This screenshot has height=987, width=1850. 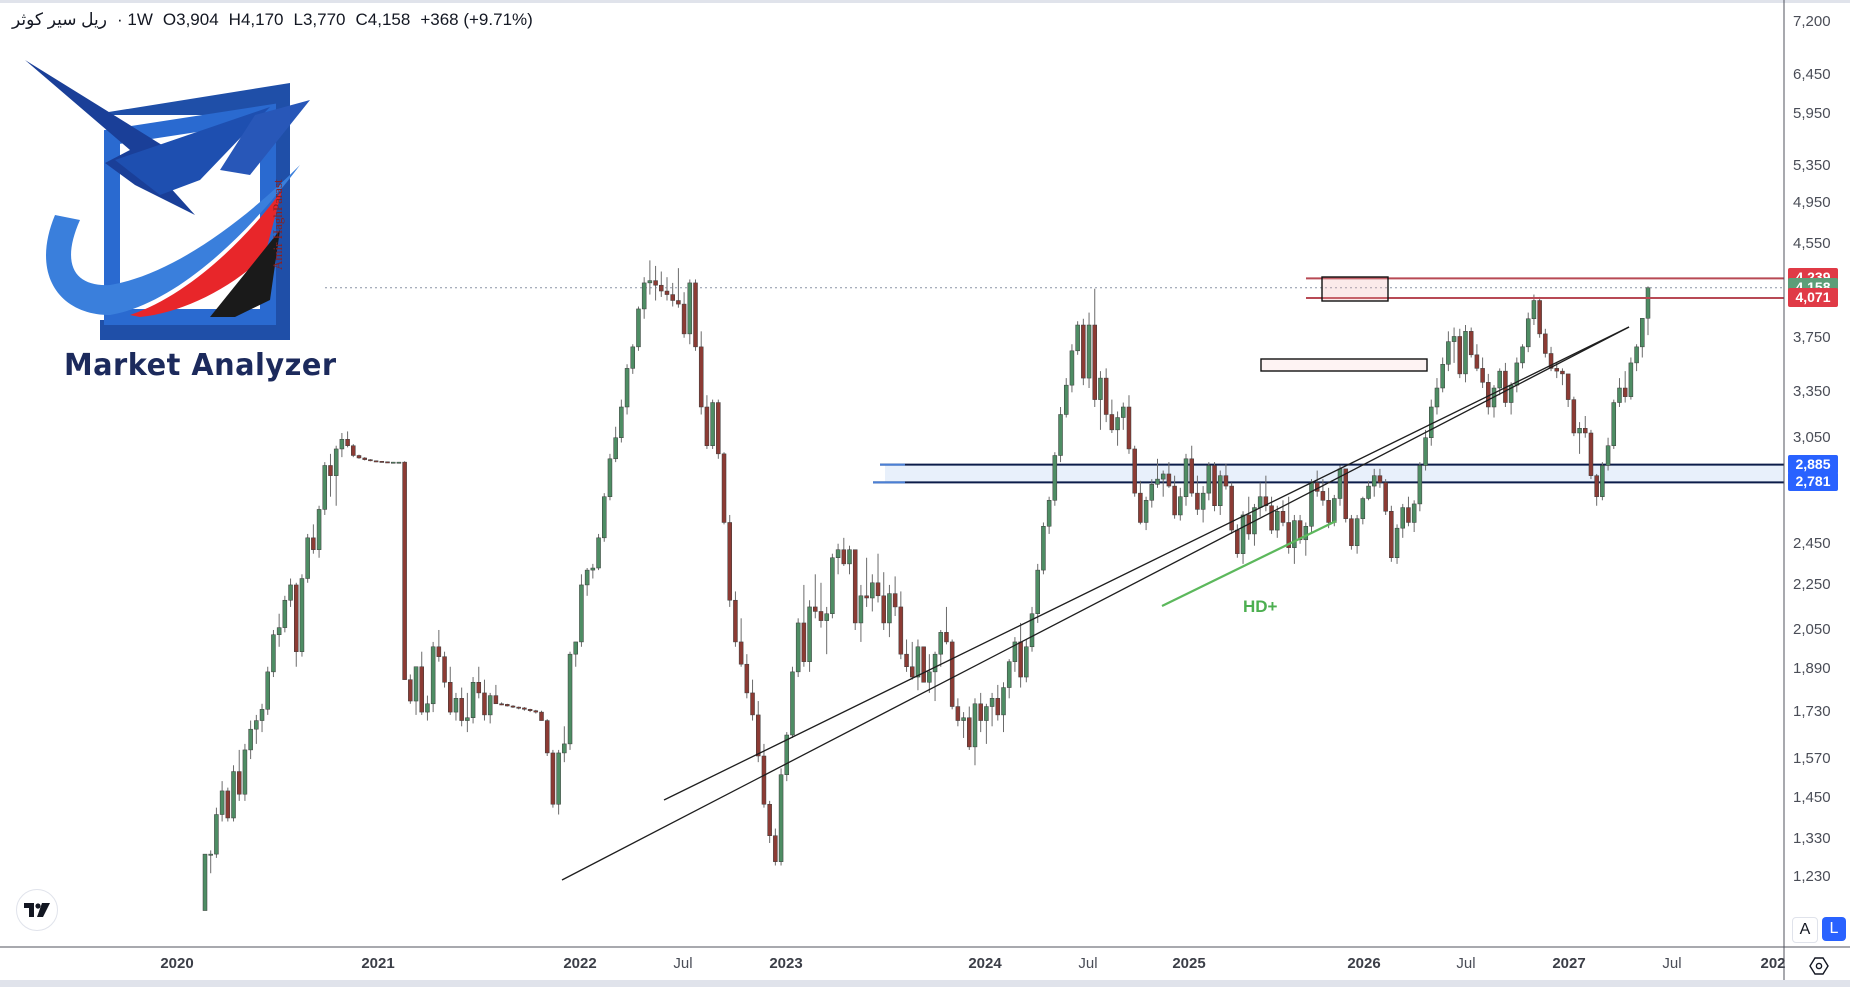 What do you see at coordinates (167, 200) in the screenshot?
I see `eagle-logo-icon: Amir HaghParast` at bounding box center [167, 200].